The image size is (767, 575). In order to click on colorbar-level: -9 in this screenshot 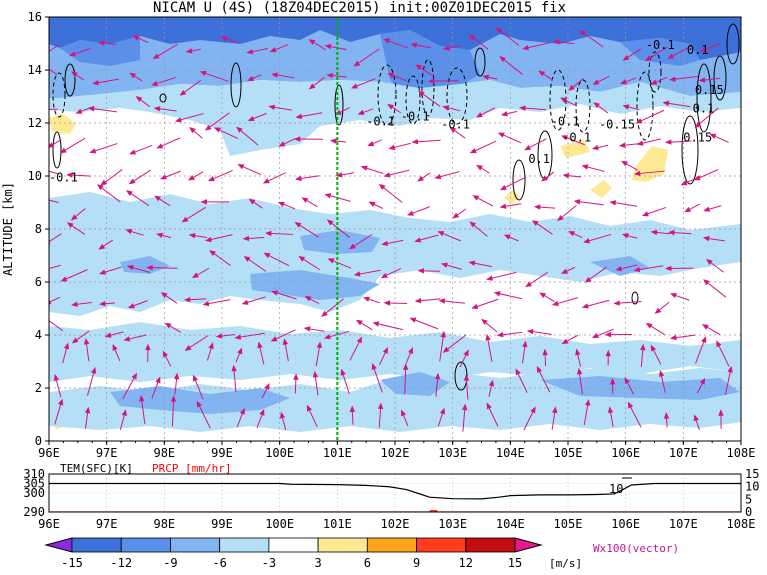, I will do `click(170, 563)`.